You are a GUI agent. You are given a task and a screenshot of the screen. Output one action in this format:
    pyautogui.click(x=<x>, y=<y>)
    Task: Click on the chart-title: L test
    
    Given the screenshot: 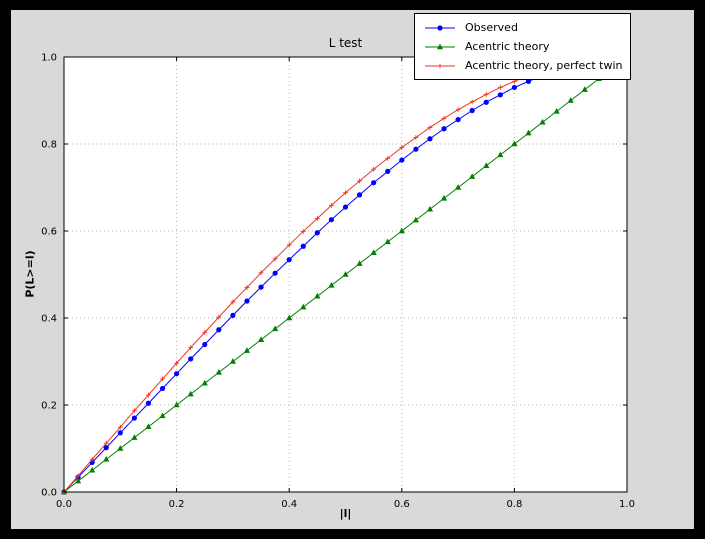 What is the action you would take?
    pyautogui.click(x=345, y=43)
    